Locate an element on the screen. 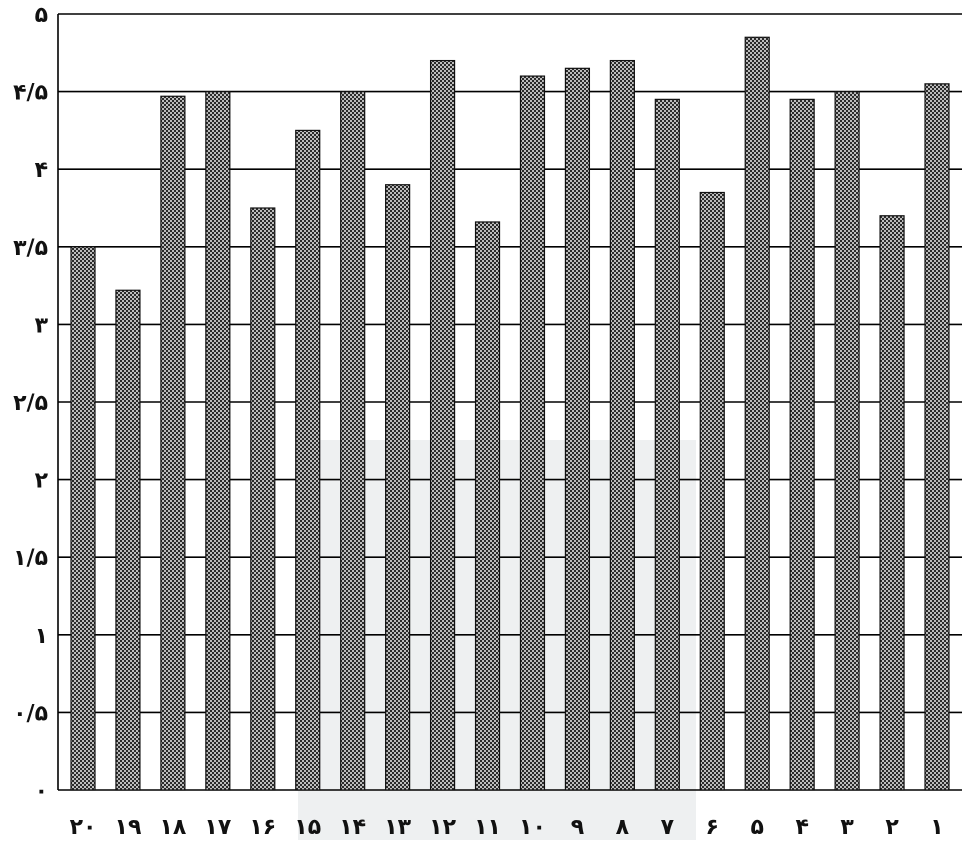  x-tick-label: ۱۴ is located at coordinates (352, 827).